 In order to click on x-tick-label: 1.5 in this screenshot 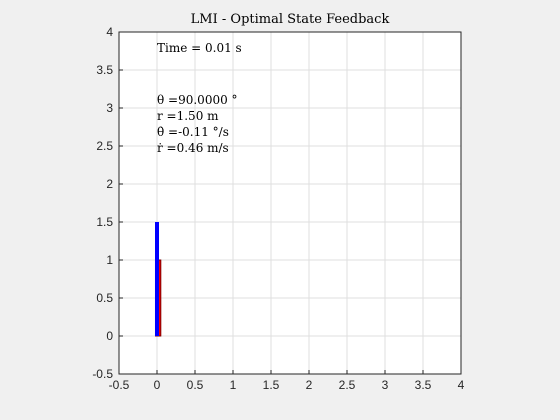, I will do `click(271, 385)`.